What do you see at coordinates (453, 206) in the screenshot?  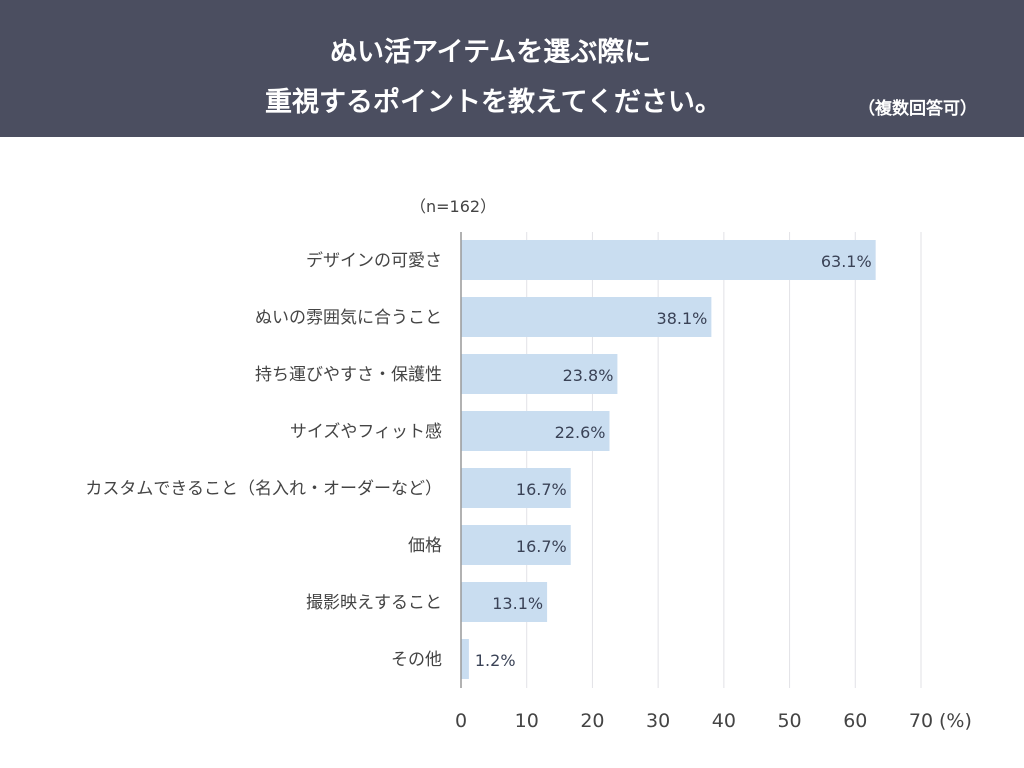 I see `sample-size: （n=162）` at bounding box center [453, 206].